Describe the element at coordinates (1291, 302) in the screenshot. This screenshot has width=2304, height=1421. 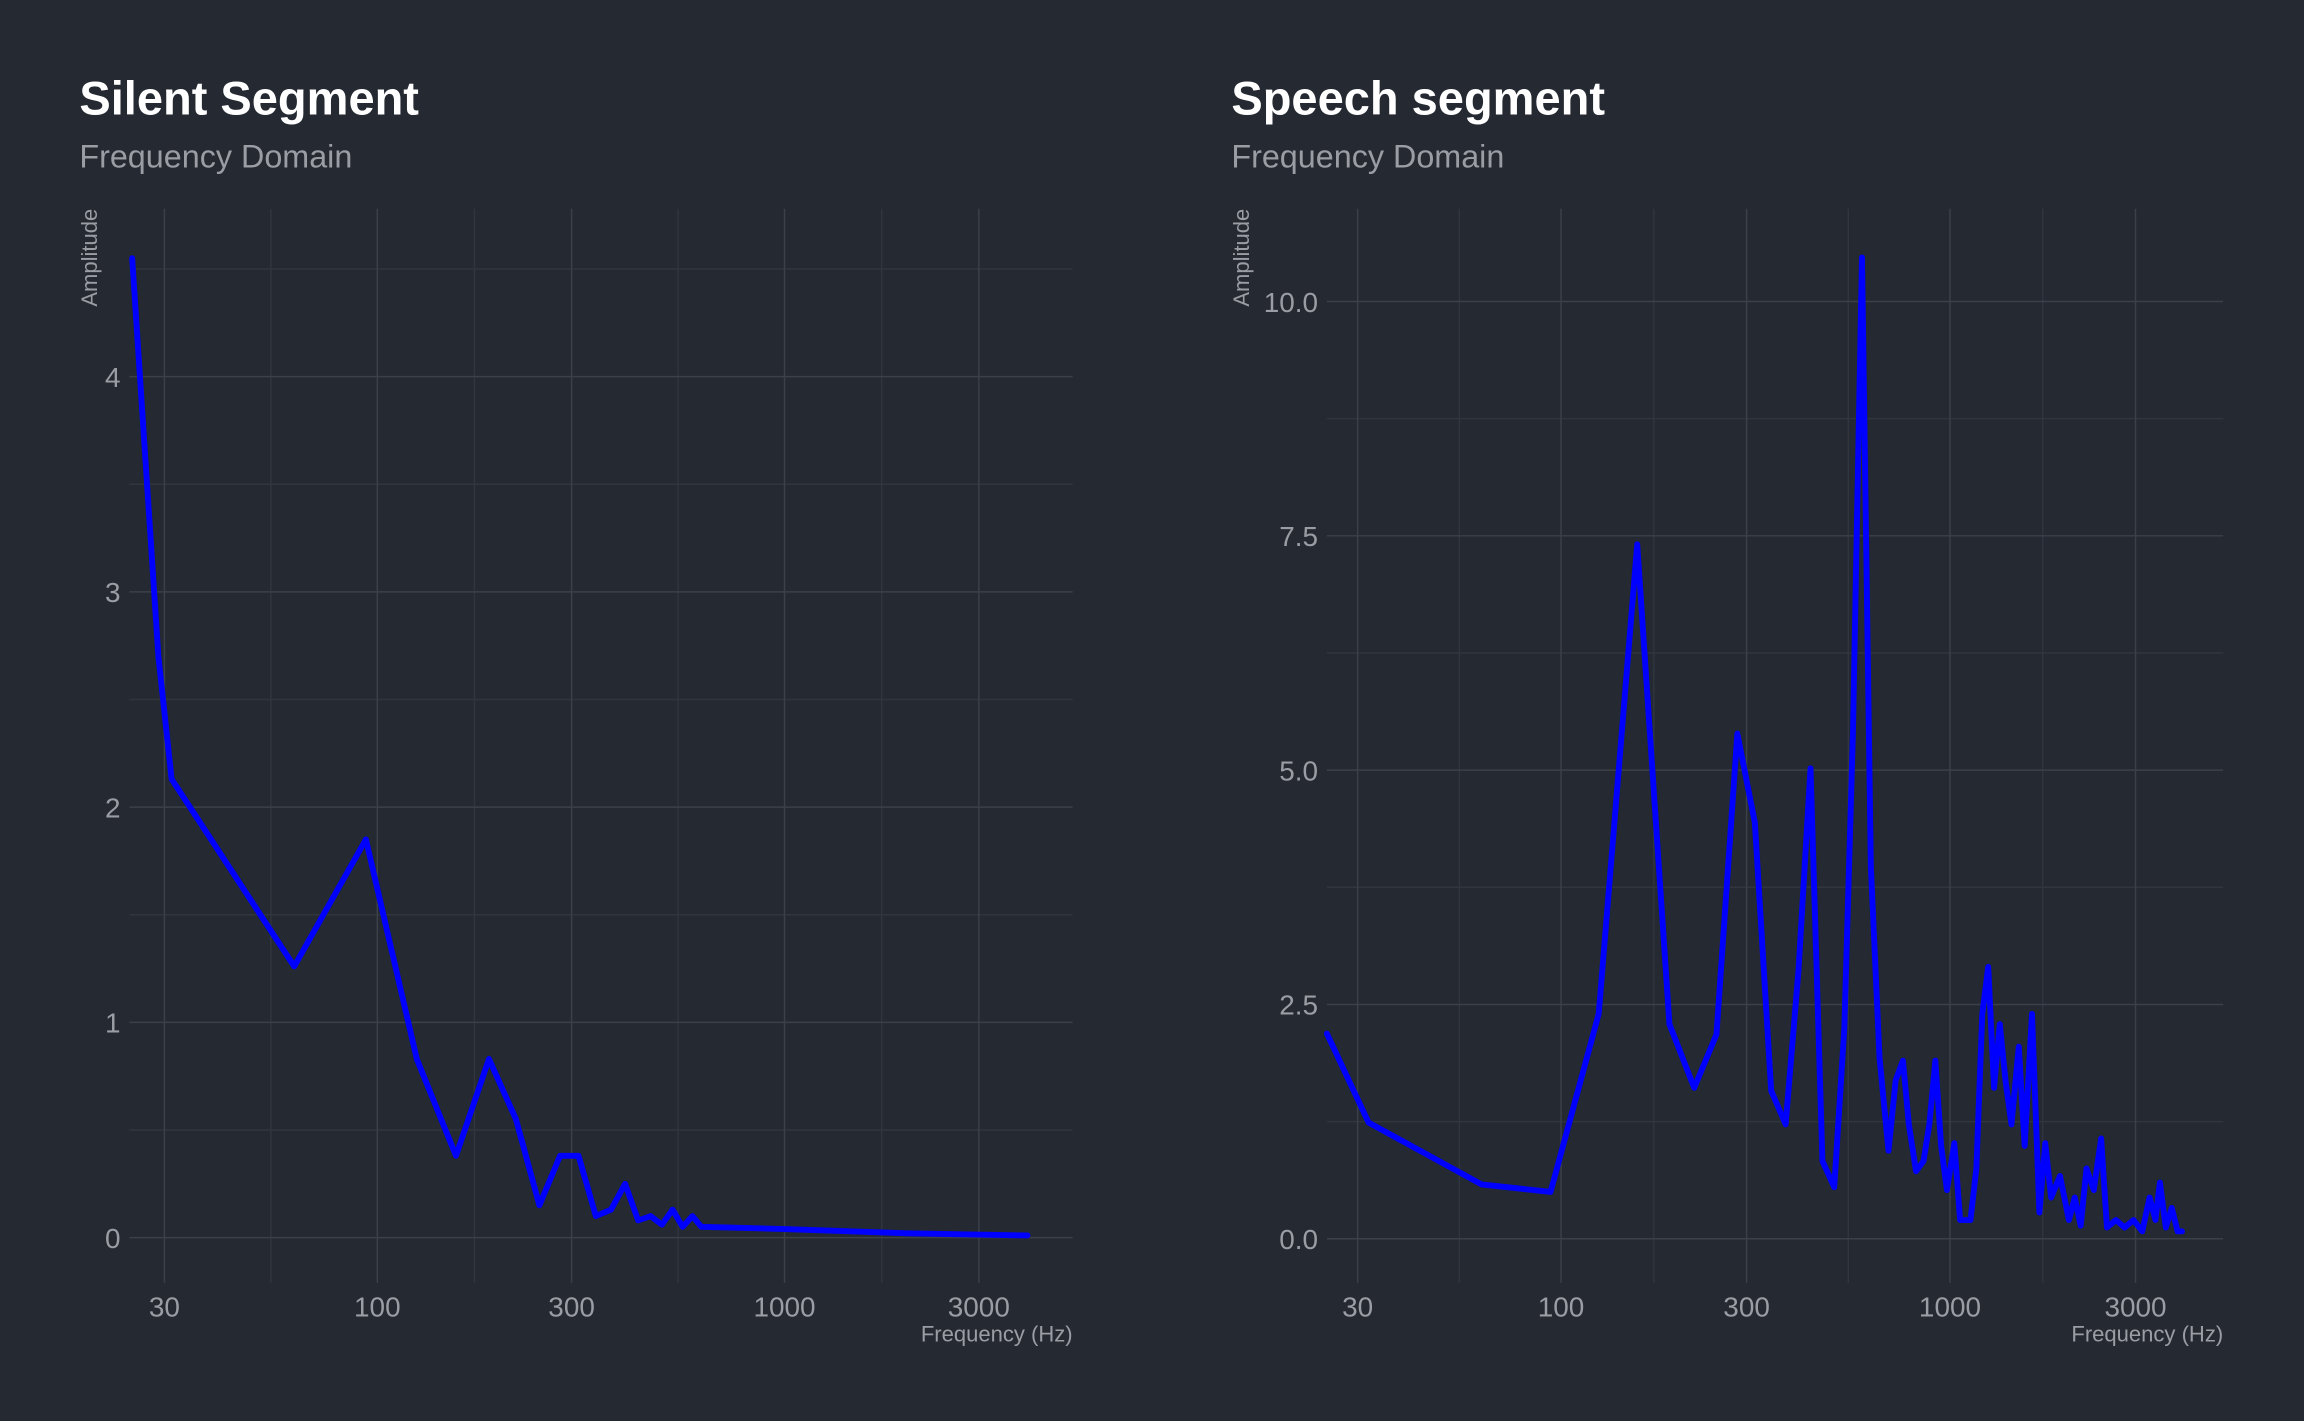
I see `y-tick-label: 10.0` at that location.